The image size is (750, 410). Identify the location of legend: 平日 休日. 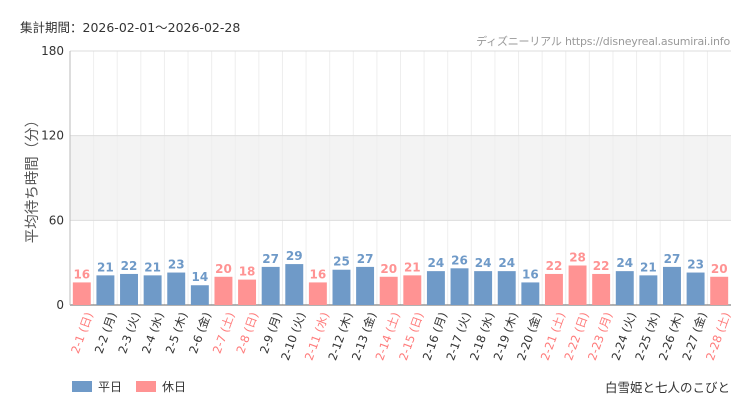
(136, 386).